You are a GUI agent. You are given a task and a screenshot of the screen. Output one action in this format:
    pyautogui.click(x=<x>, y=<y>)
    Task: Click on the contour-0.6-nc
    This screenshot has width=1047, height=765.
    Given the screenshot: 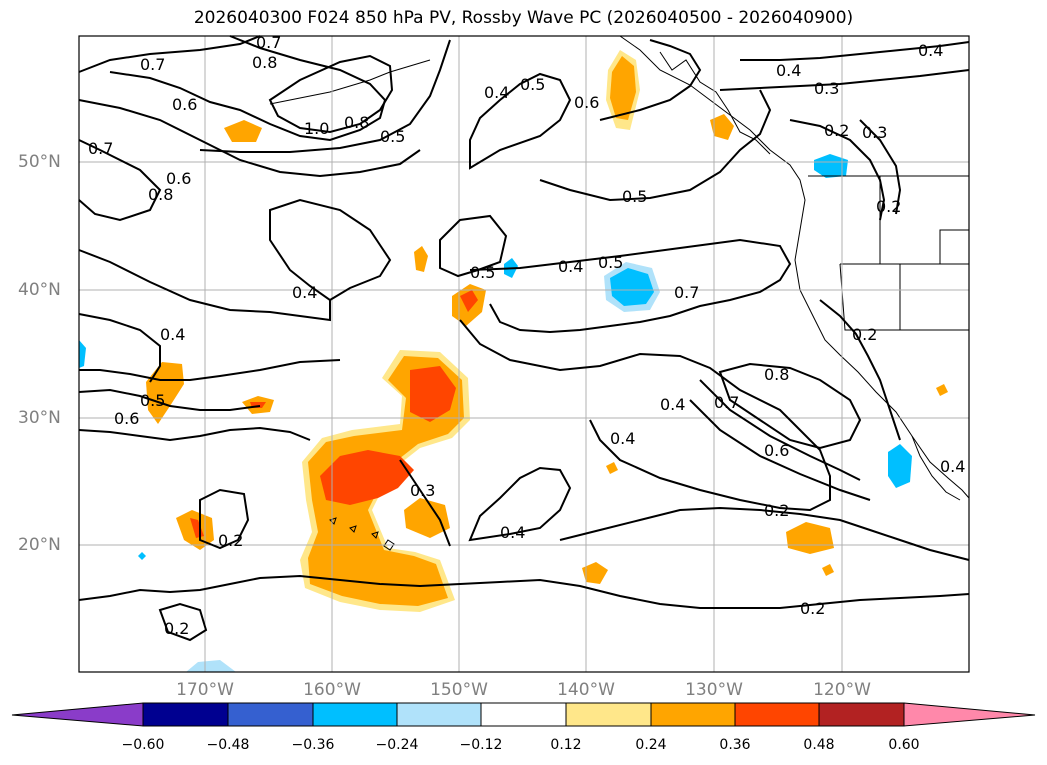 What is the action you would take?
    pyautogui.click(x=650, y=80)
    